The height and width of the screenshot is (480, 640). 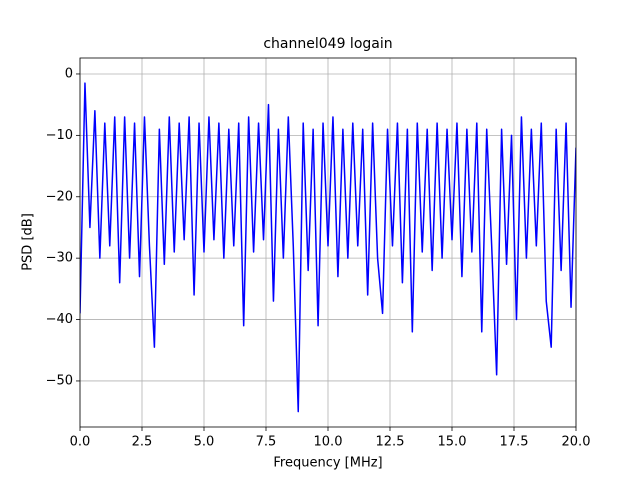 What do you see at coordinates (80, 442) in the screenshot?
I see `x-tick-label: 0.0` at bounding box center [80, 442].